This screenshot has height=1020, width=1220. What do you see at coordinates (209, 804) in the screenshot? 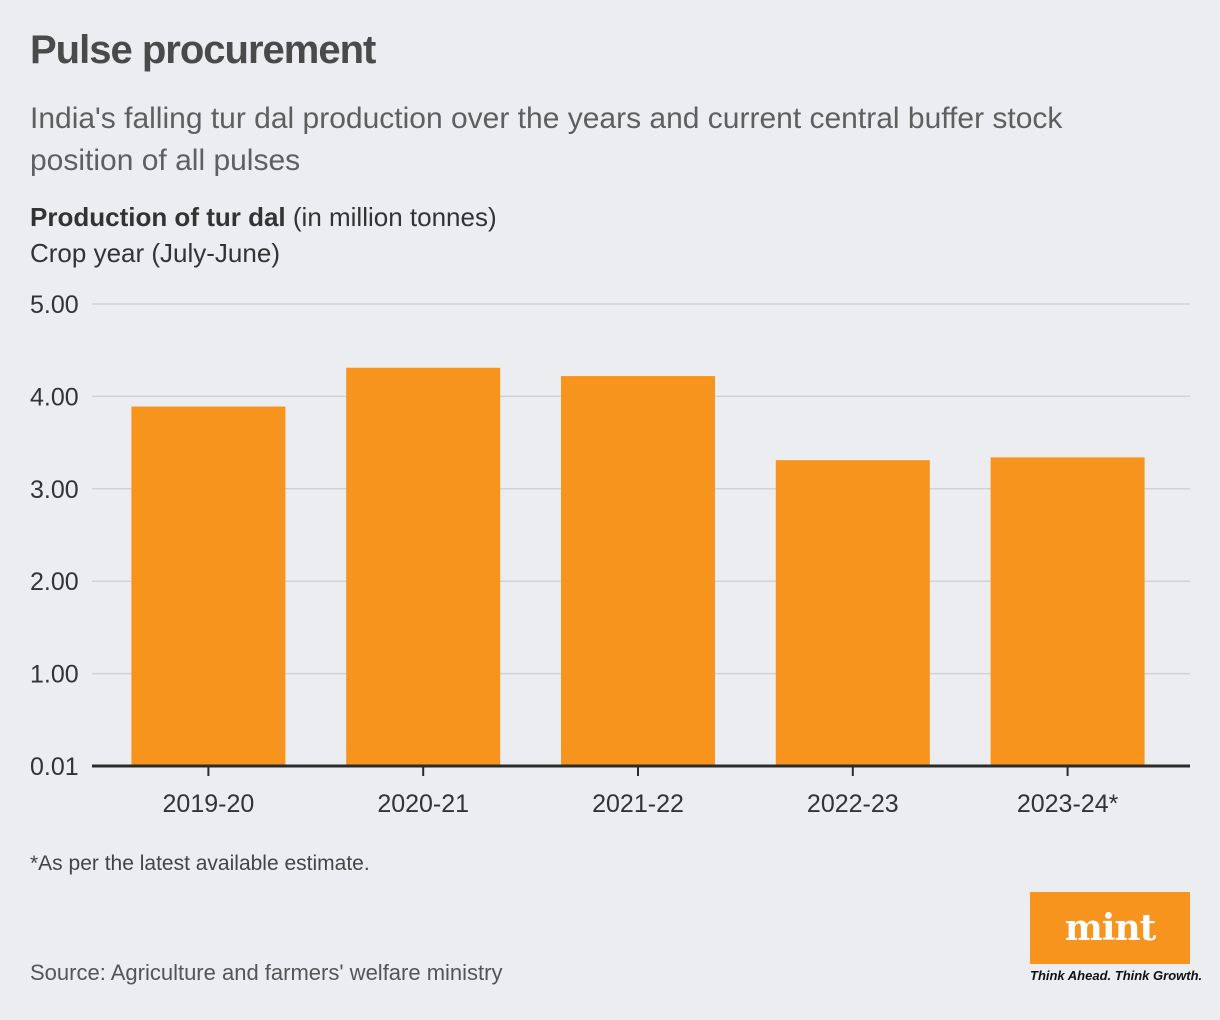
I see `x-tick-label: 2019-20` at bounding box center [209, 804].